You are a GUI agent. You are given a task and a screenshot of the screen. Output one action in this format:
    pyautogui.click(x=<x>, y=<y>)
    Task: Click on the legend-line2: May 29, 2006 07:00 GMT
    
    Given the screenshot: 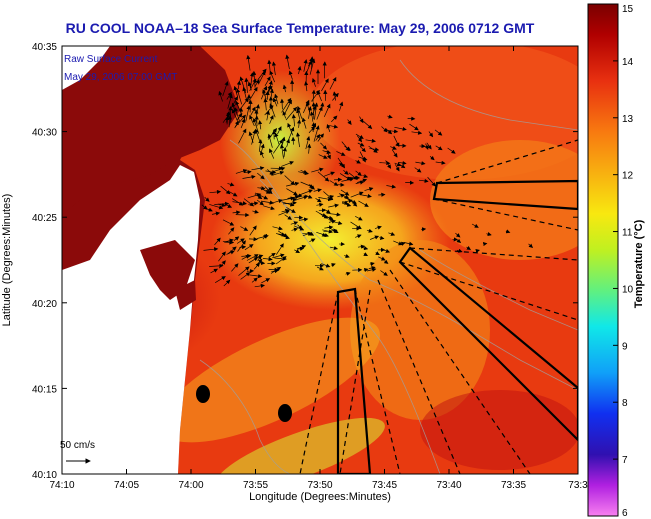 What is the action you would take?
    pyautogui.click(x=120, y=77)
    